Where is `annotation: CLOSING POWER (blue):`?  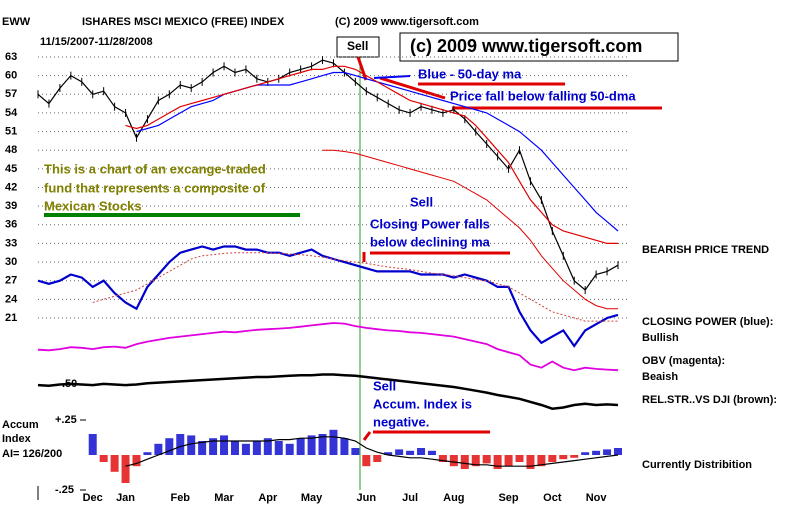
annotation: CLOSING POWER (blue): is located at coordinates (707, 322).